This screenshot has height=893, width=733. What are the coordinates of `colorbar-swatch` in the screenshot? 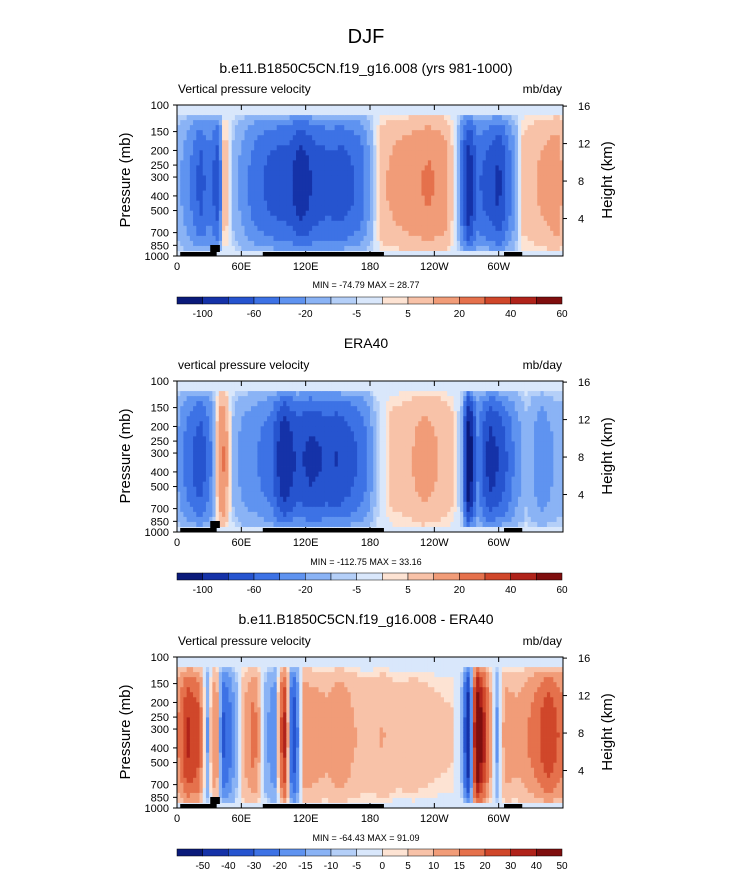 It's located at (549, 300).